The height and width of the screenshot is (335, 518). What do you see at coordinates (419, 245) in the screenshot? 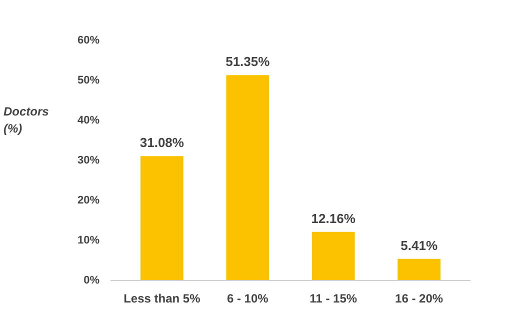
I see `data-label: 5.41%` at bounding box center [419, 245].